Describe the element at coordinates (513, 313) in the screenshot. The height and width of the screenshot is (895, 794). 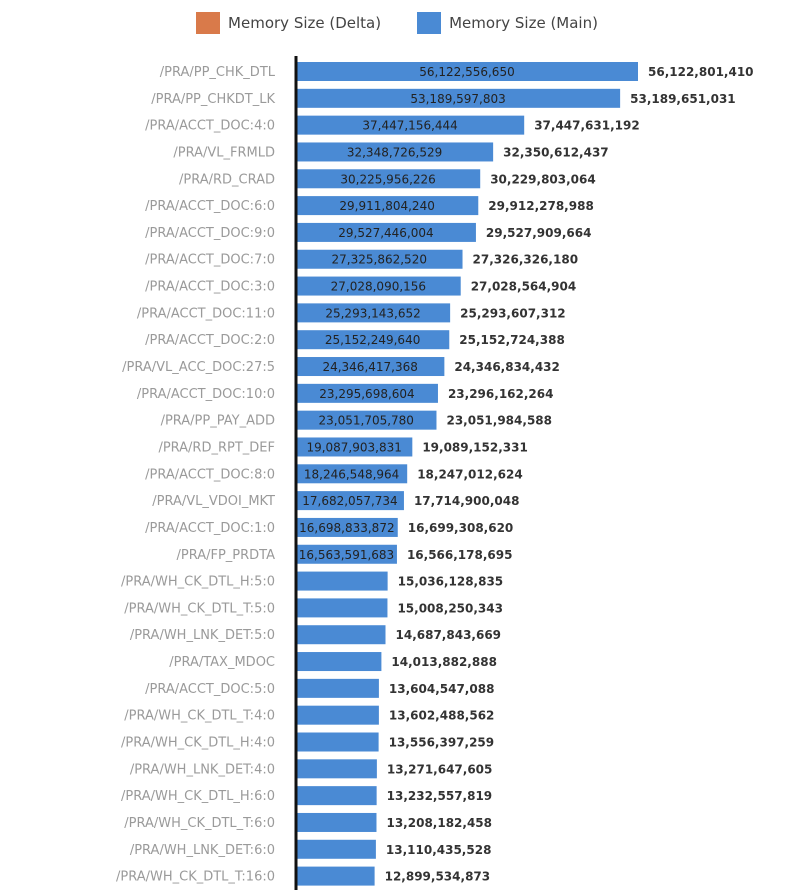
I see `bar-total-label: 25,293,607,312` at that location.